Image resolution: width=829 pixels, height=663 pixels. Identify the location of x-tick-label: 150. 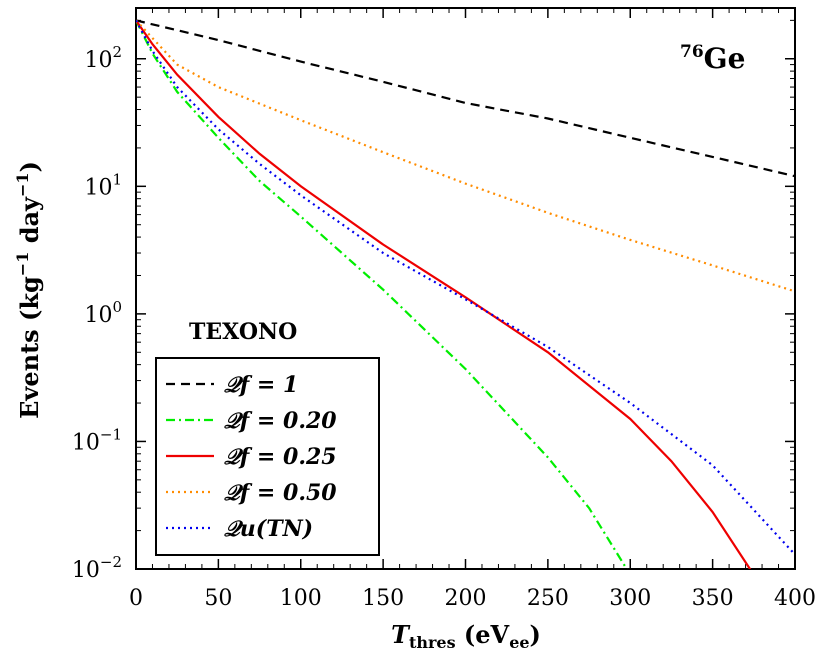
(383, 598).